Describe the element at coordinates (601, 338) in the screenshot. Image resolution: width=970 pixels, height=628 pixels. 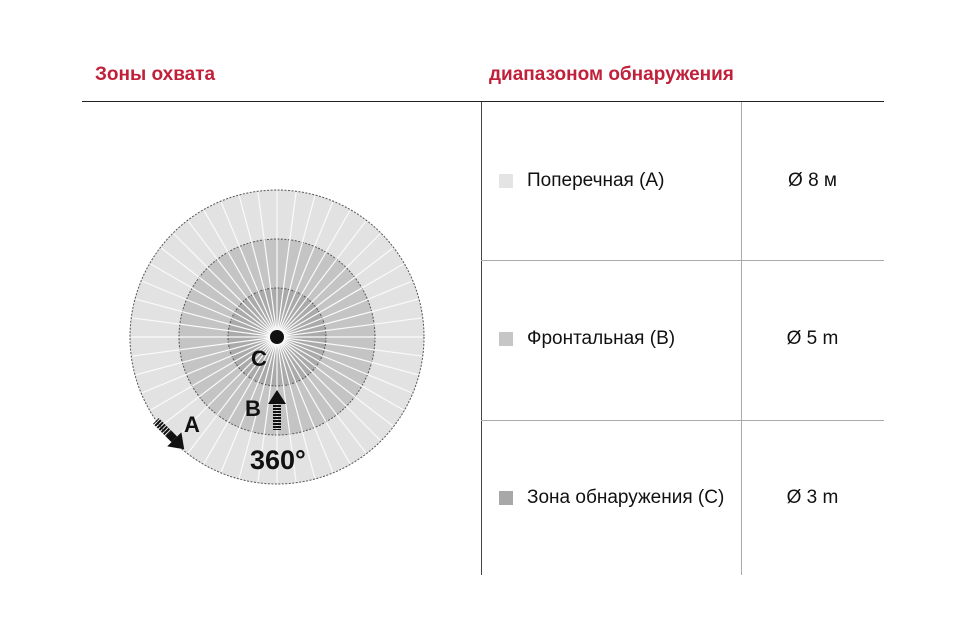
I see `zone-name: Фронтальная (B)` at that location.